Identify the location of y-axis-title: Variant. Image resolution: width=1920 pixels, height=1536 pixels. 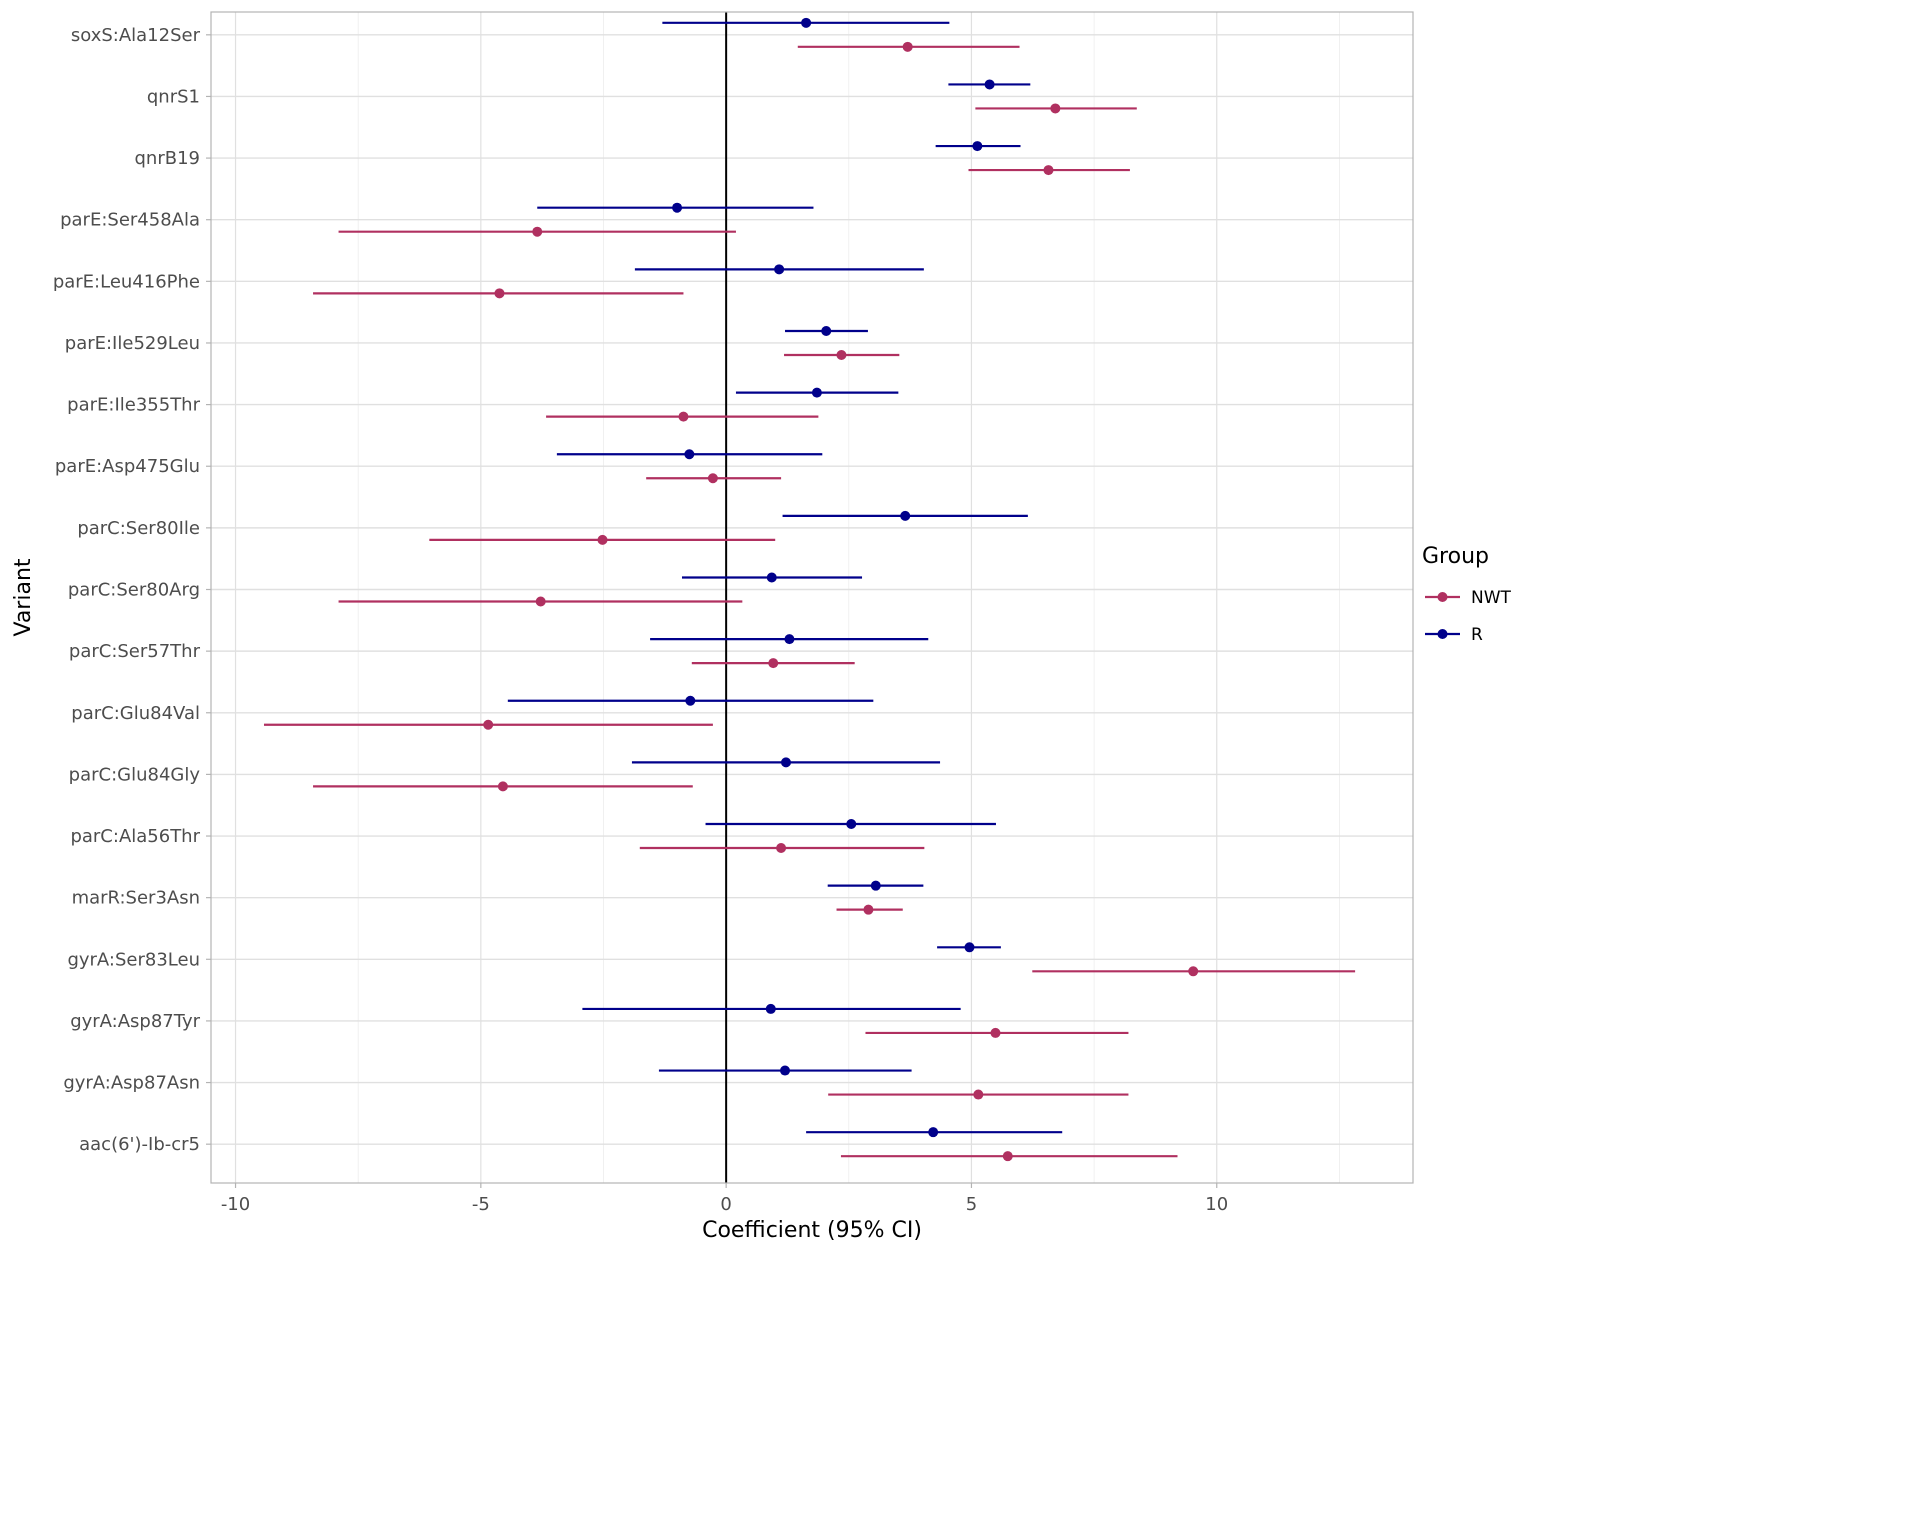
(23, 597).